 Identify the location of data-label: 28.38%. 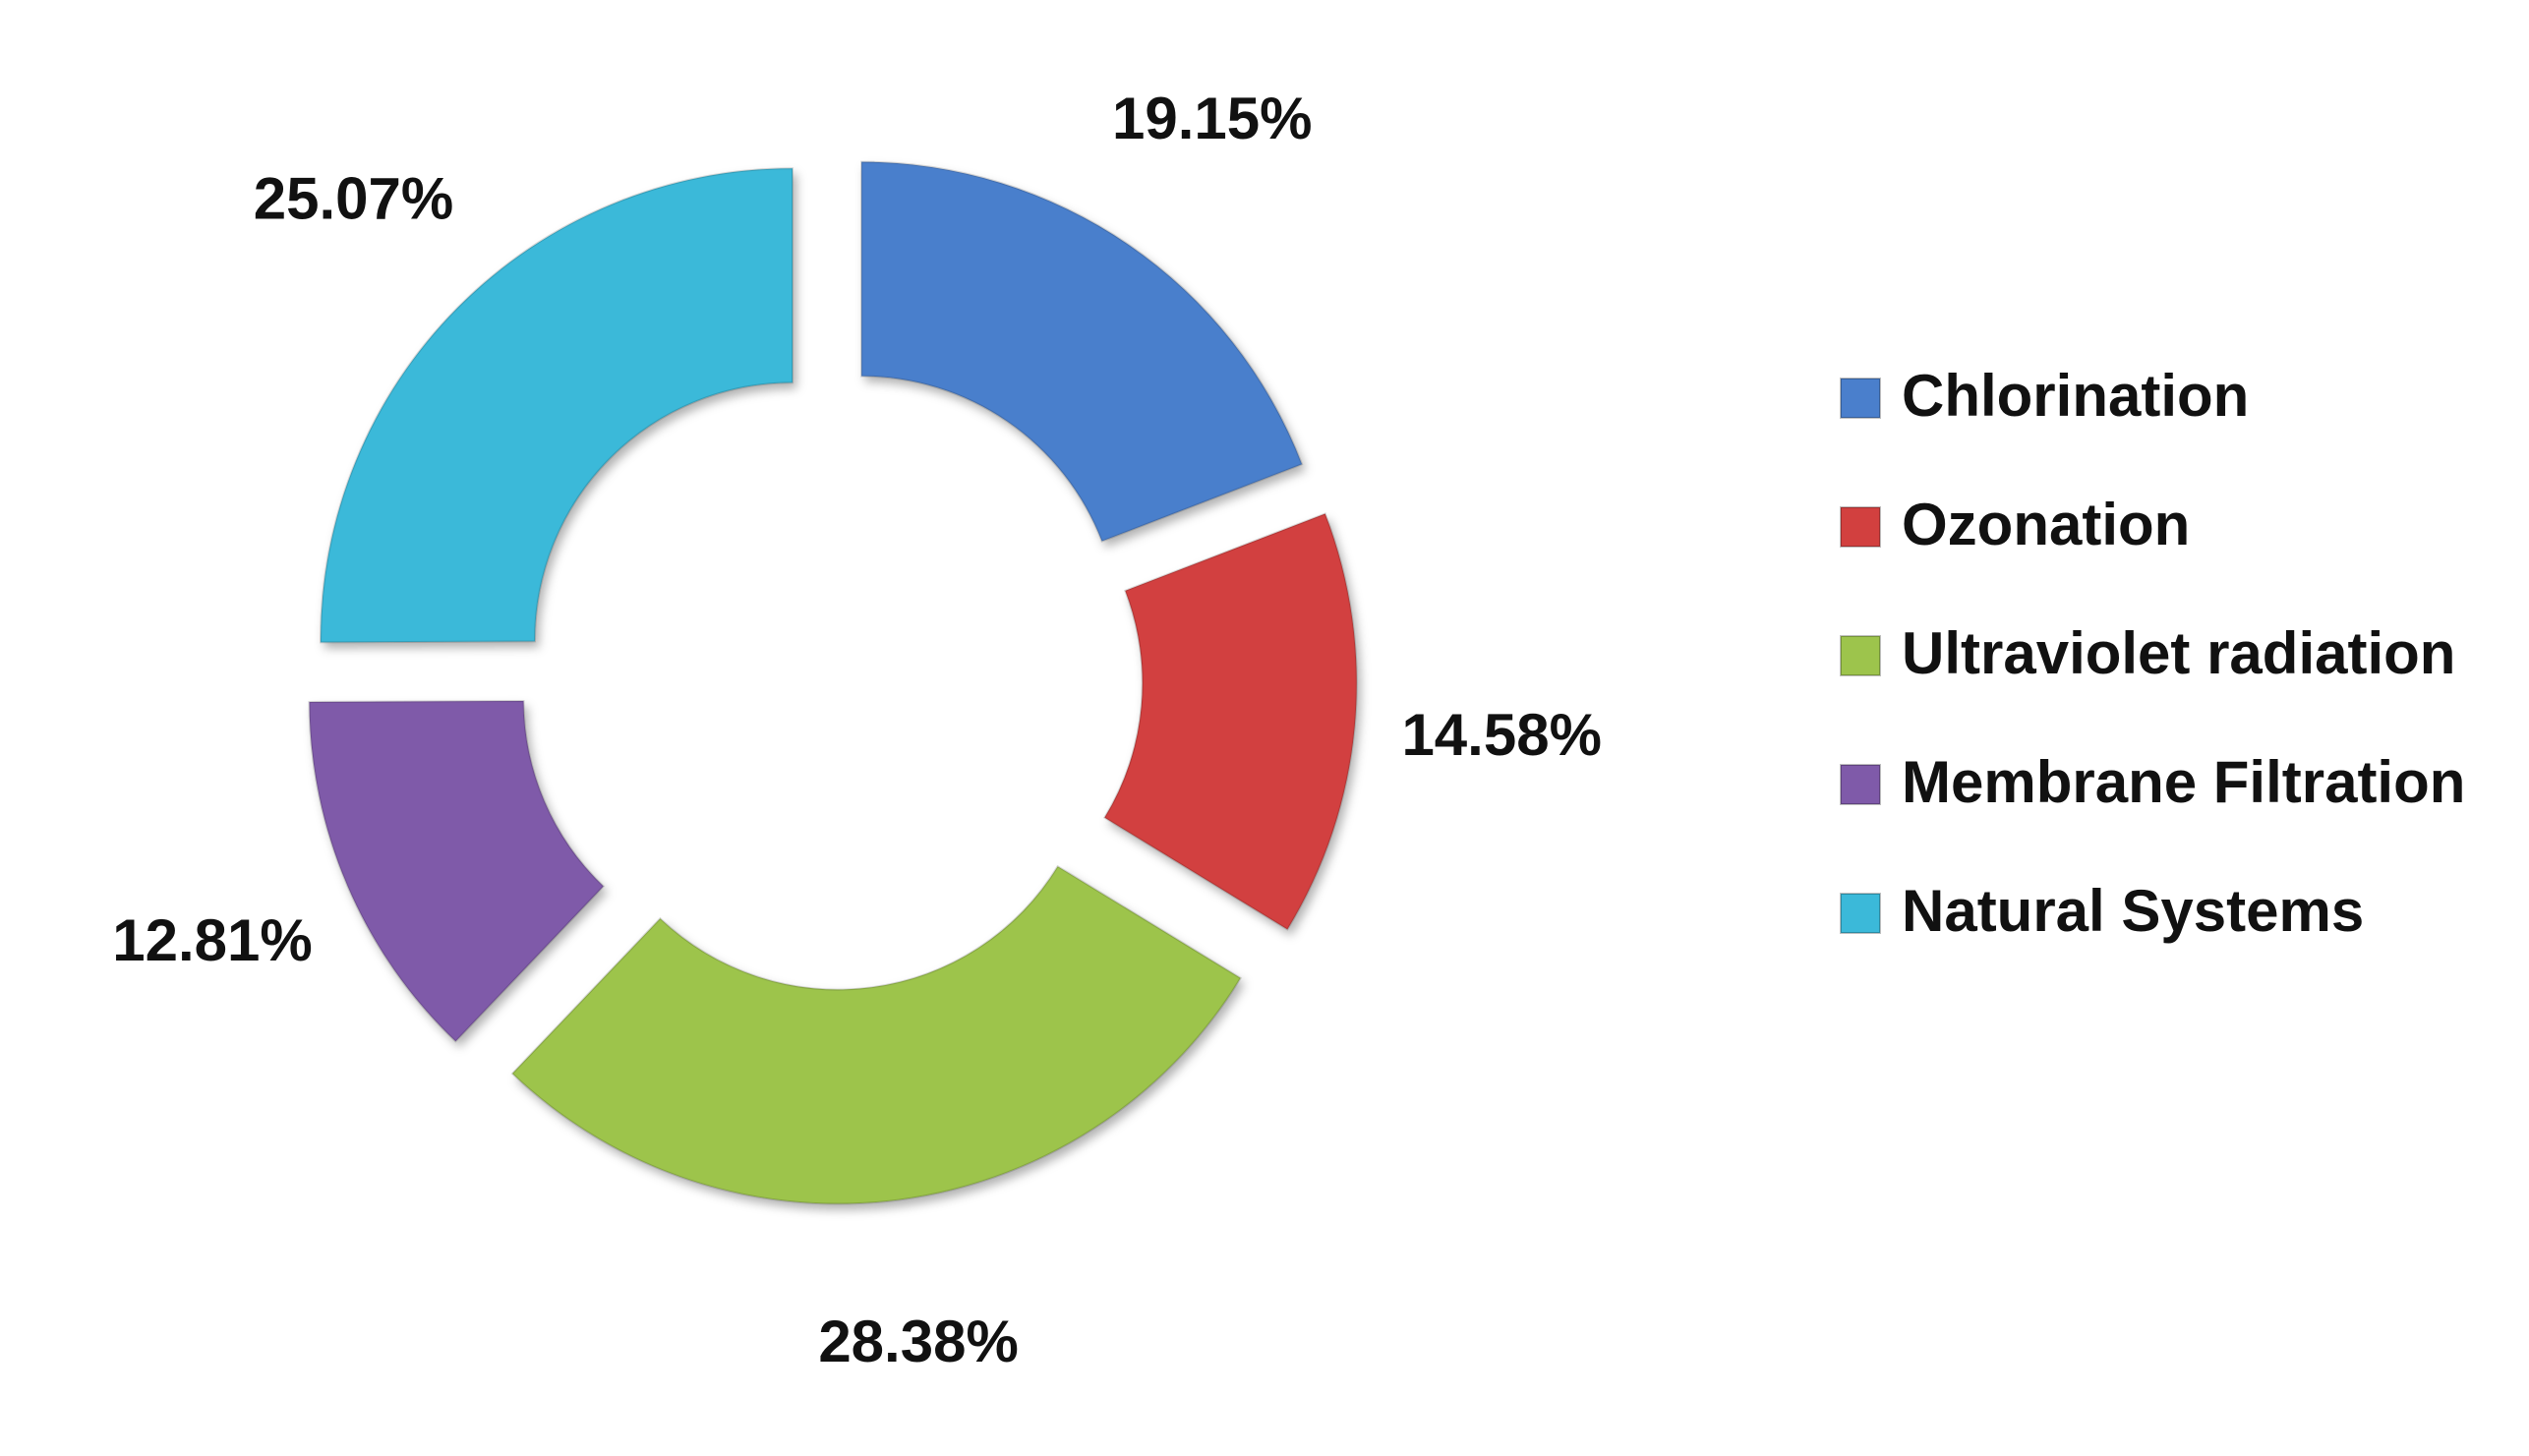
(918, 1341).